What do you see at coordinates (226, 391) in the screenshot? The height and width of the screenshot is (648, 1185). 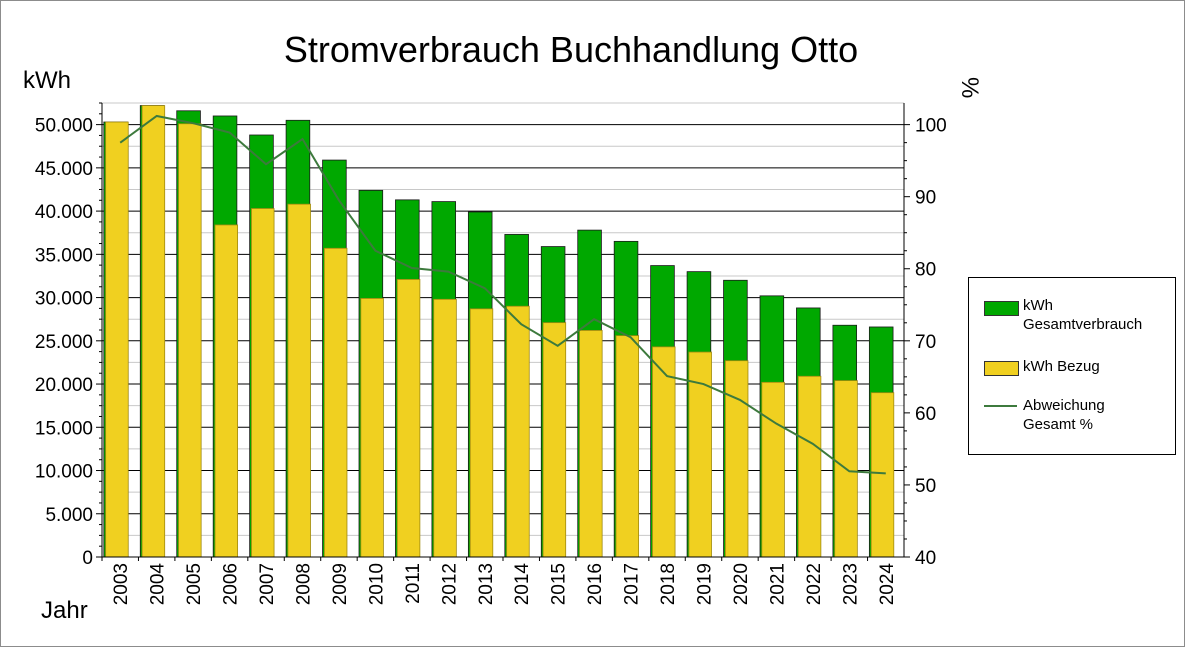 I see `bar-bezug-2006` at bounding box center [226, 391].